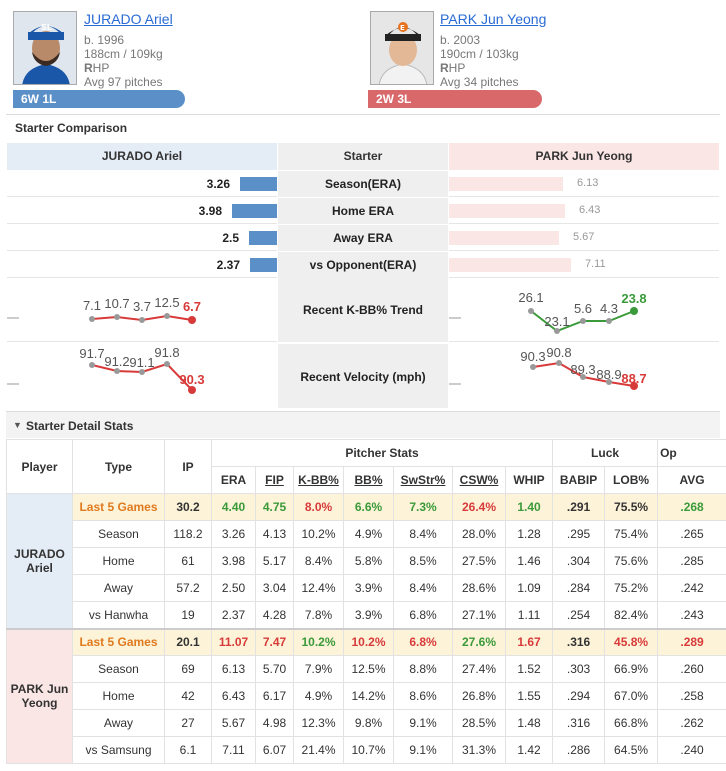  Describe the element at coordinates (318, 507) in the screenshot. I see `stat-cell: 8.0%` at that location.